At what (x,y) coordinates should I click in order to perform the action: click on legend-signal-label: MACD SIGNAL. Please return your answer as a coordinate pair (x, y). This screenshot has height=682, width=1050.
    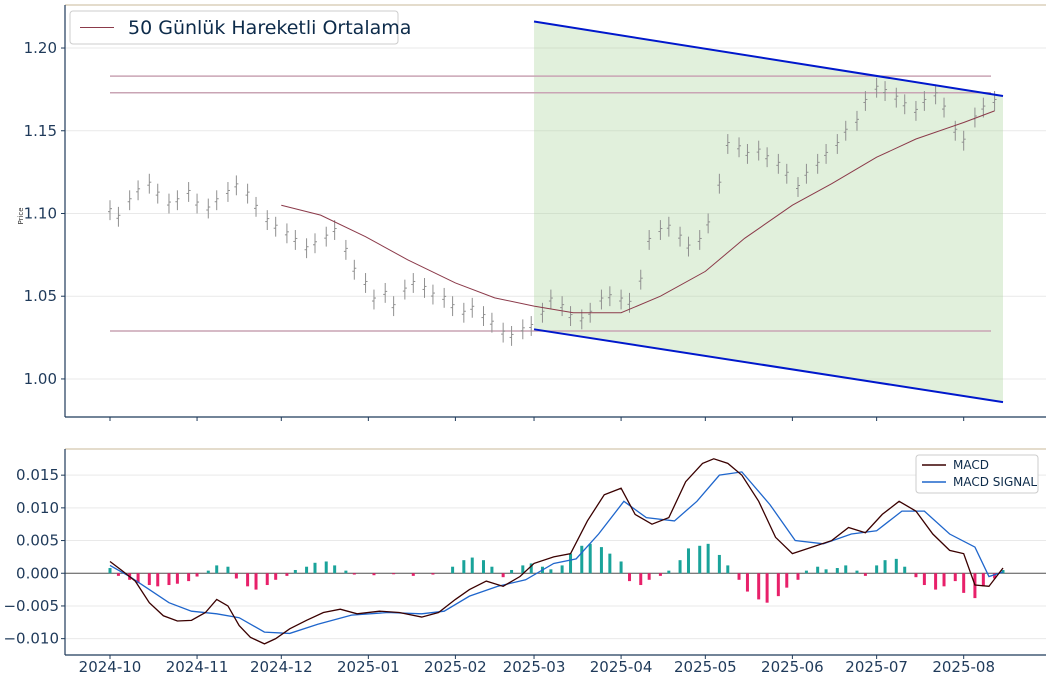
    Looking at the image, I should click on (995, 482).